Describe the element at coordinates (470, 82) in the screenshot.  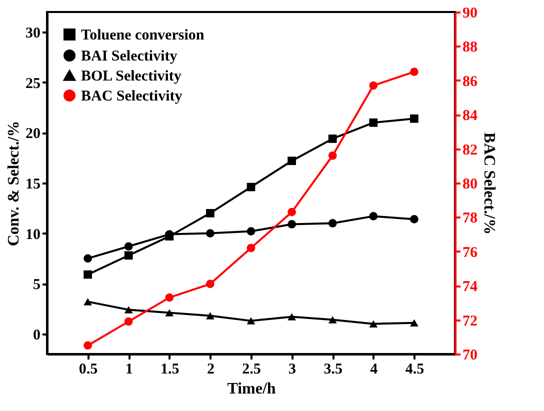
I see `y2-tick-label: 86` at that location.